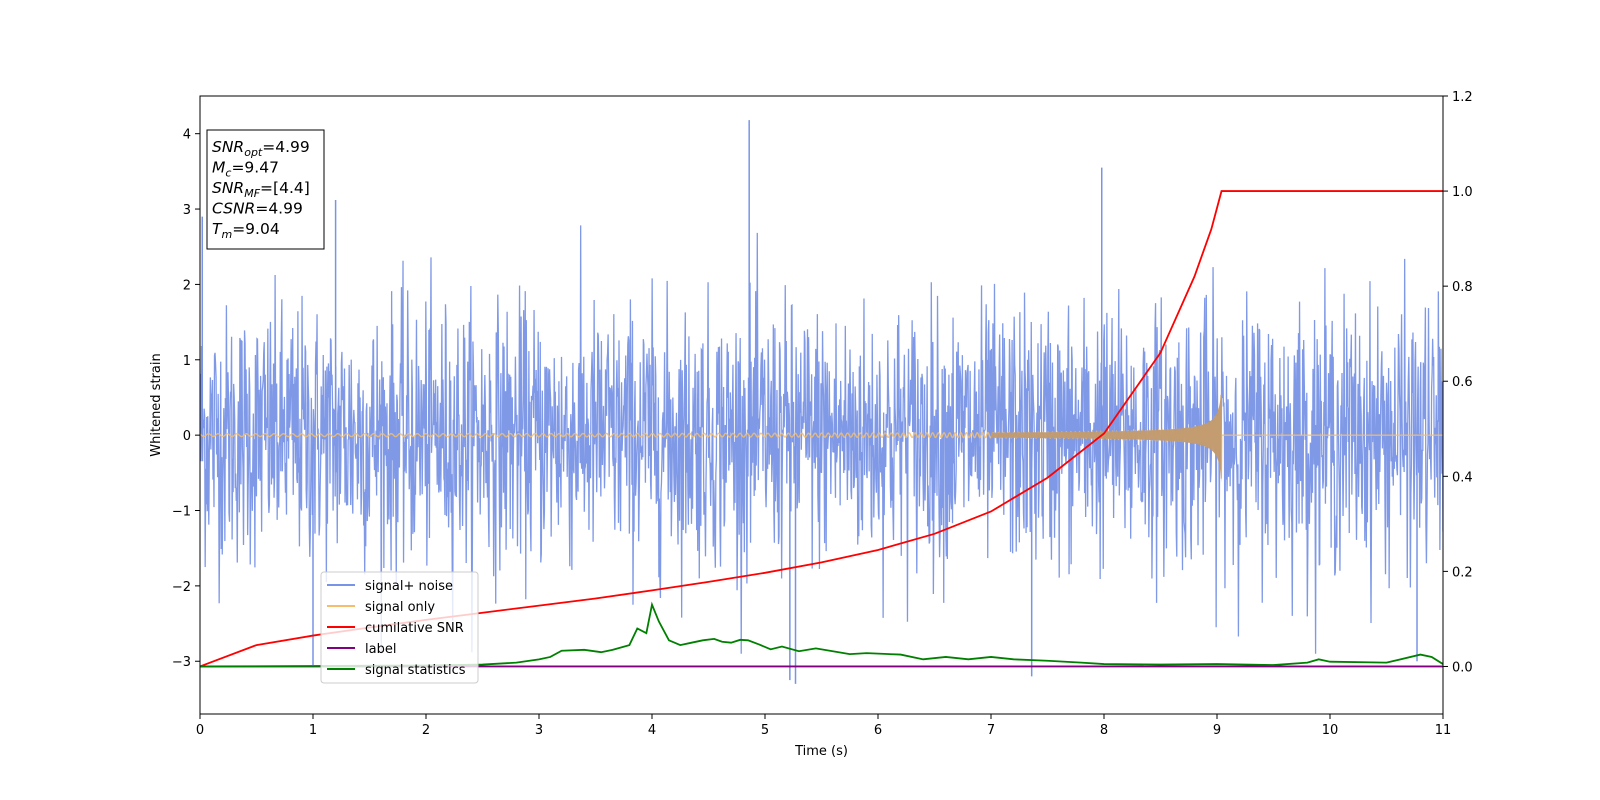 This screenshot has width=1600, height=800. I want to click on y-right-tick-label: 1.2, so click(1462, 97).